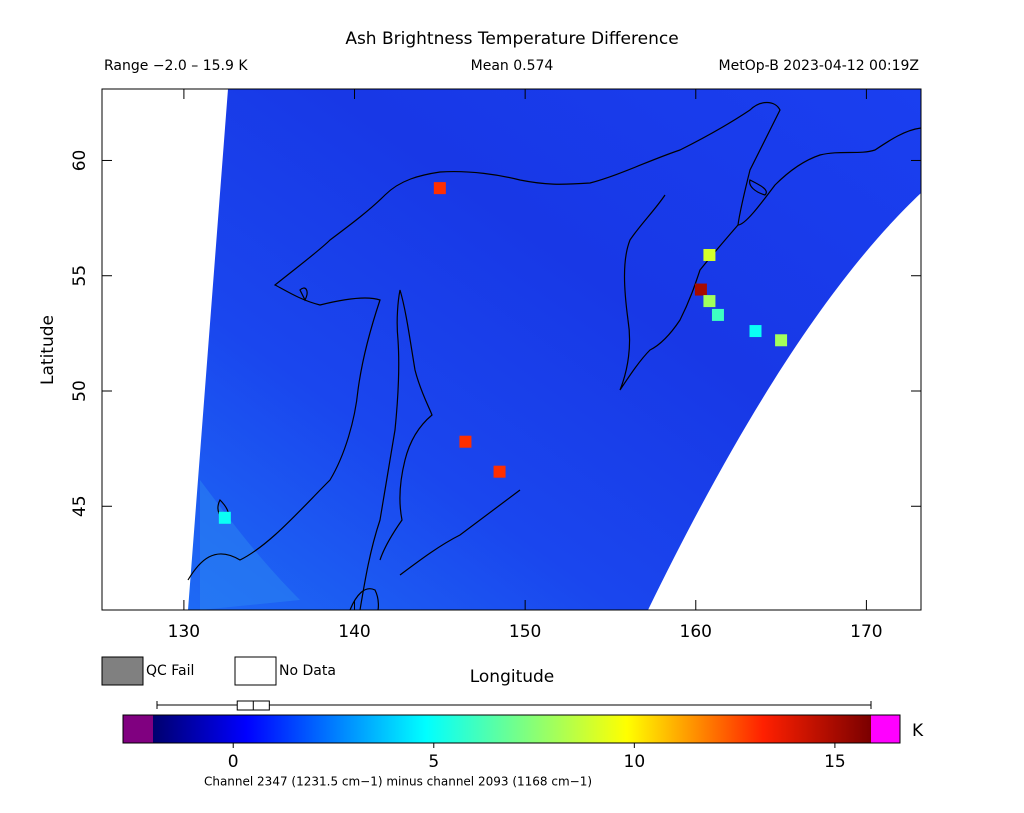  I want to click on colorbar-tick-label: 5, so click(433, 762).